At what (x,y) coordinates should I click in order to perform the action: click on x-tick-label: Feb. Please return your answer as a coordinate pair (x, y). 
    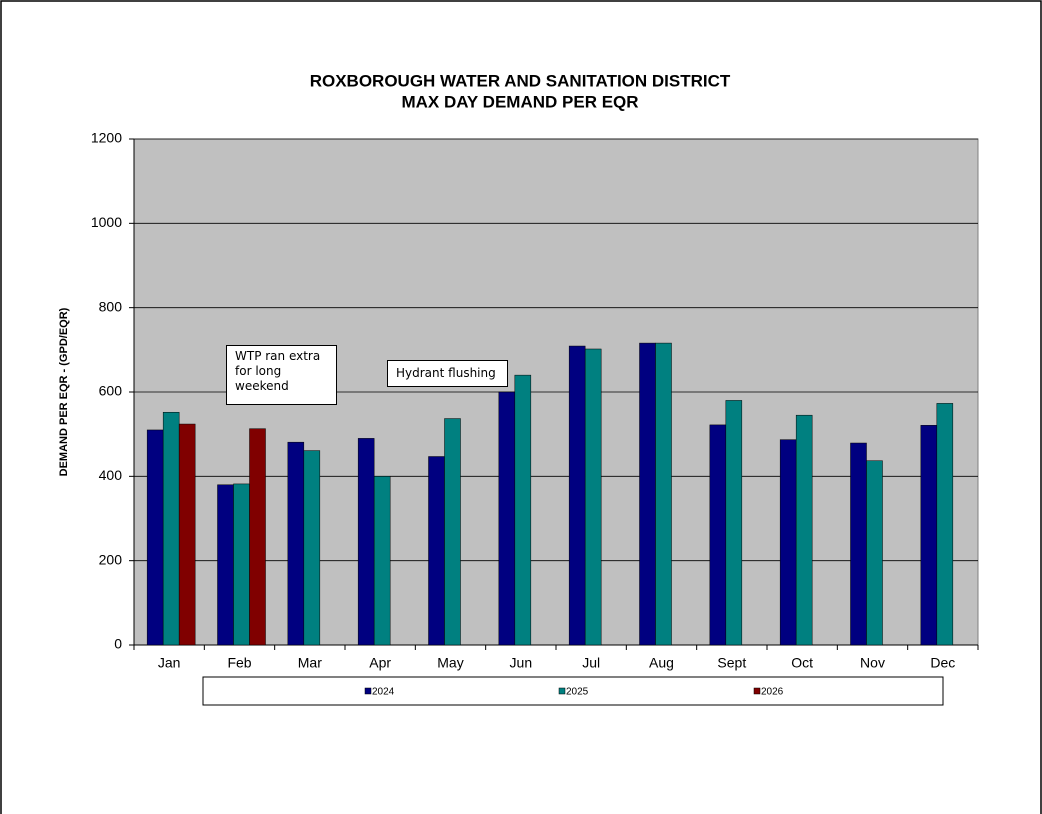
    Looking at the image, I should click on (239, 663).